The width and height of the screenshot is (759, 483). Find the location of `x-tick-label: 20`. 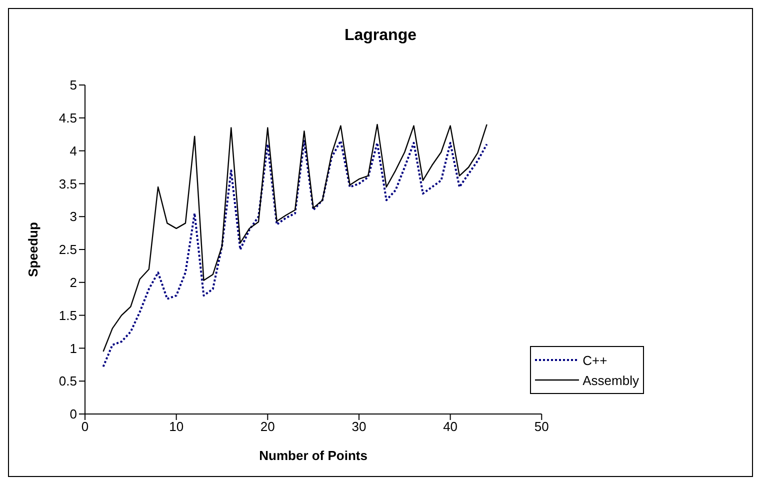

x-tick-label: 20 is located at coordinates (267, 426).